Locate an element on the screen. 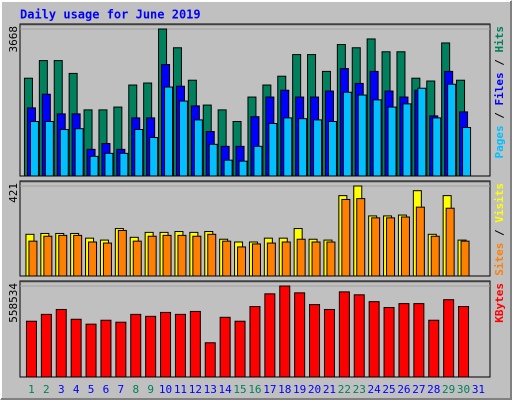 This screenshot has width=512, height=400. y-tick-label: 3668 is located at coordinates (13, 39).